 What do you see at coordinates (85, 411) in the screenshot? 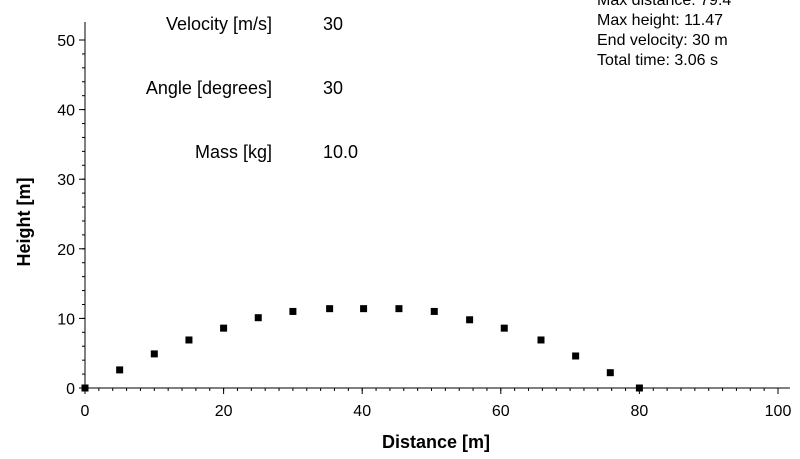
I see `x-tick-label: 0` at bounding box center [85, 411].